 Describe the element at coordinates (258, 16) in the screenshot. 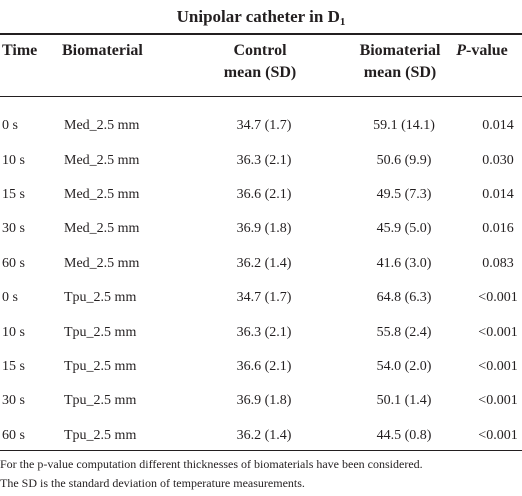

I see `title-text: Unipolar catheter in D` at that location.